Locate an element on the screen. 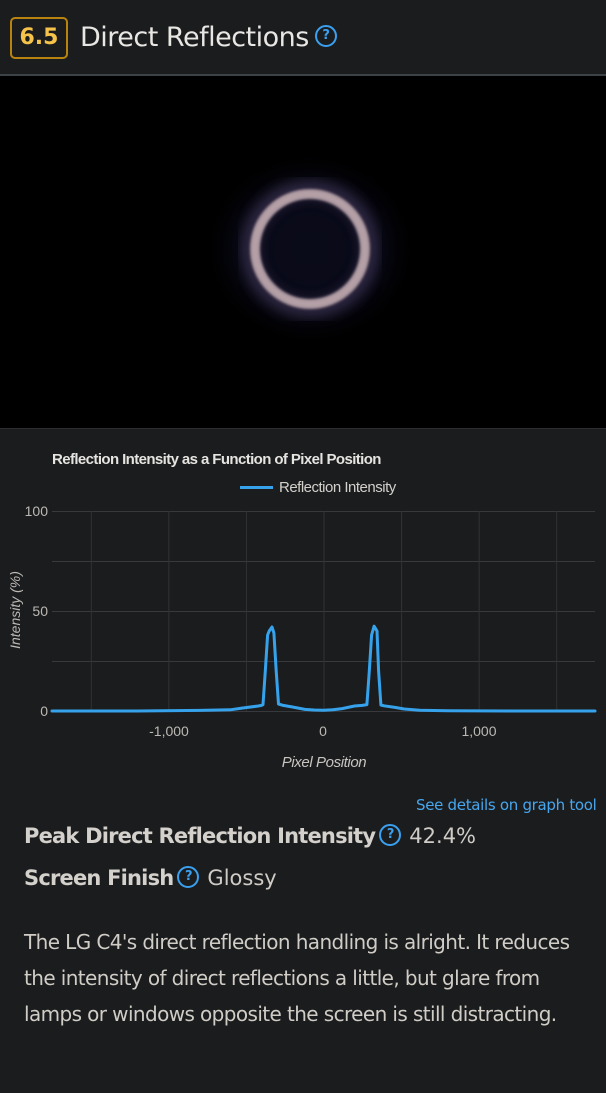 This screenshot has height=1093, width=606. spec-screen-finish: Screen Finish? Glossy is located at coordinates (150, 878).